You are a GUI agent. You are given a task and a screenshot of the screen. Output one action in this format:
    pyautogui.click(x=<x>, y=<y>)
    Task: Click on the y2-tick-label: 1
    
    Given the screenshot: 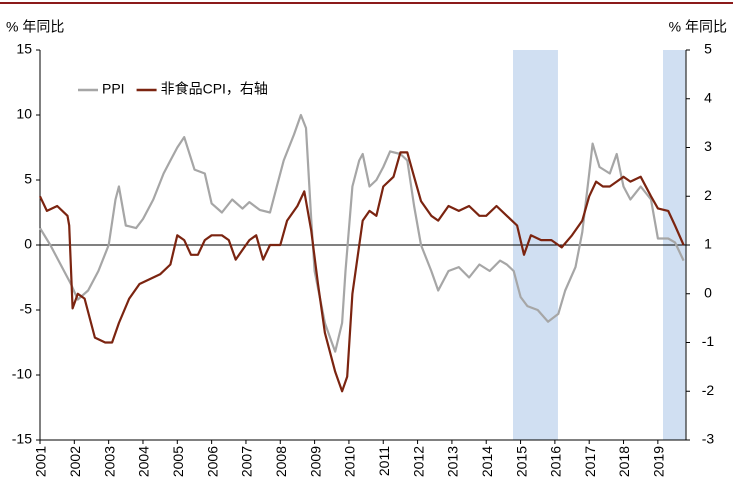 What is the action you would take?
    pyautogui.click(x=708, y=244)
    